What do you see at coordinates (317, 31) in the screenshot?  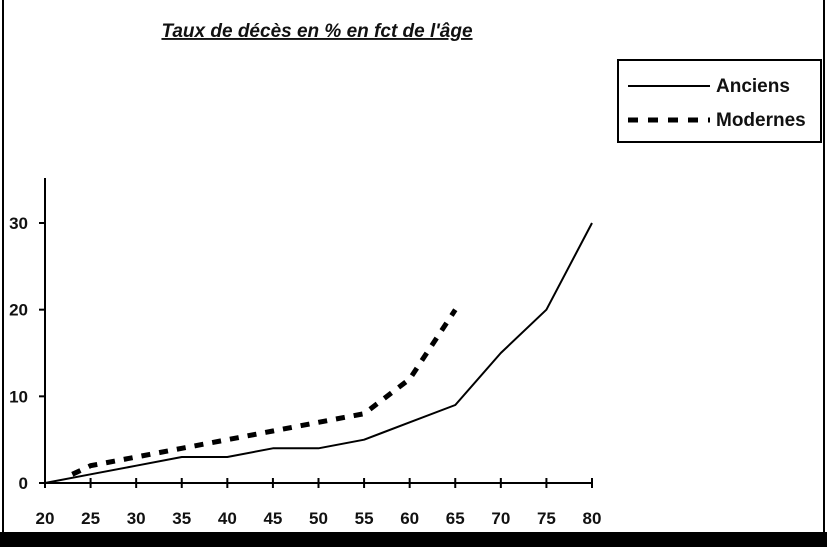 I see `chart-title: Taux de décès en % en fct de l'âge` at bounding box center [317, 31].